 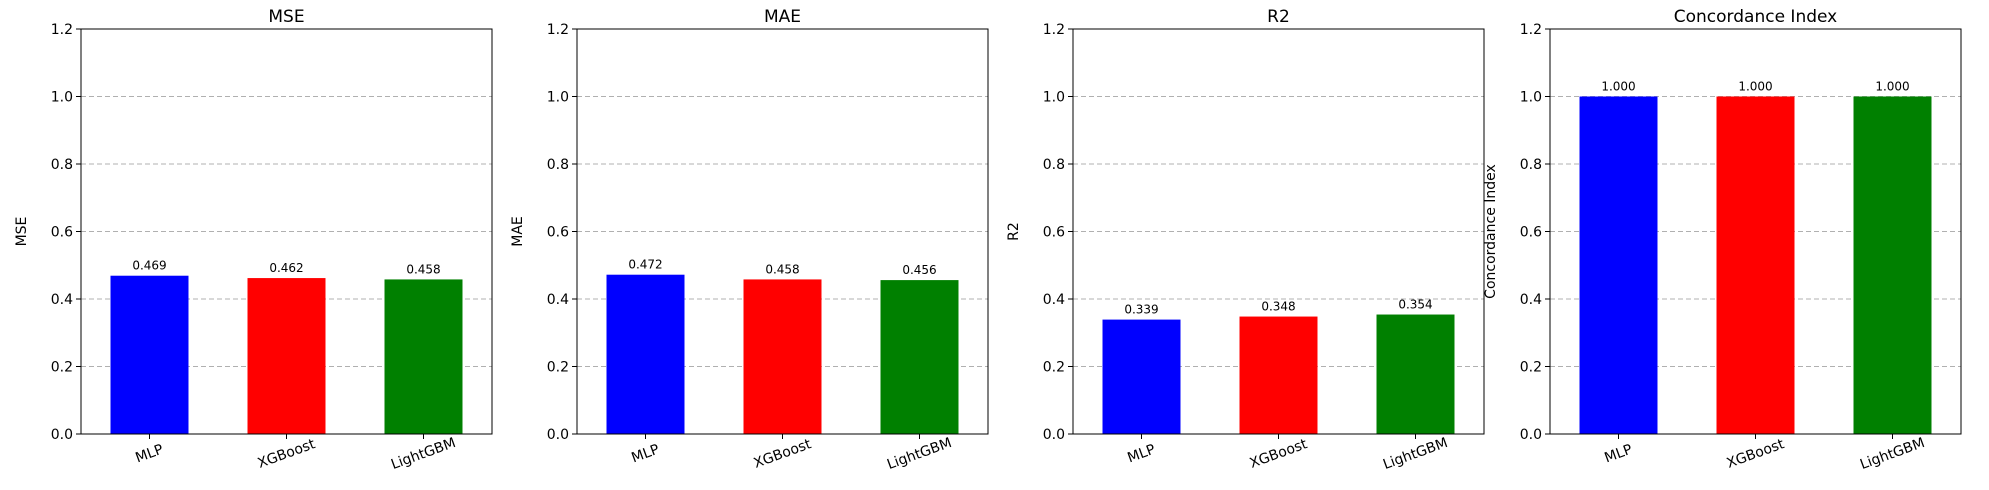 What do you see at coordinates (645, 265) in the screenshot?
I see `data-label: 0.472` at bounding box center [645, 265].